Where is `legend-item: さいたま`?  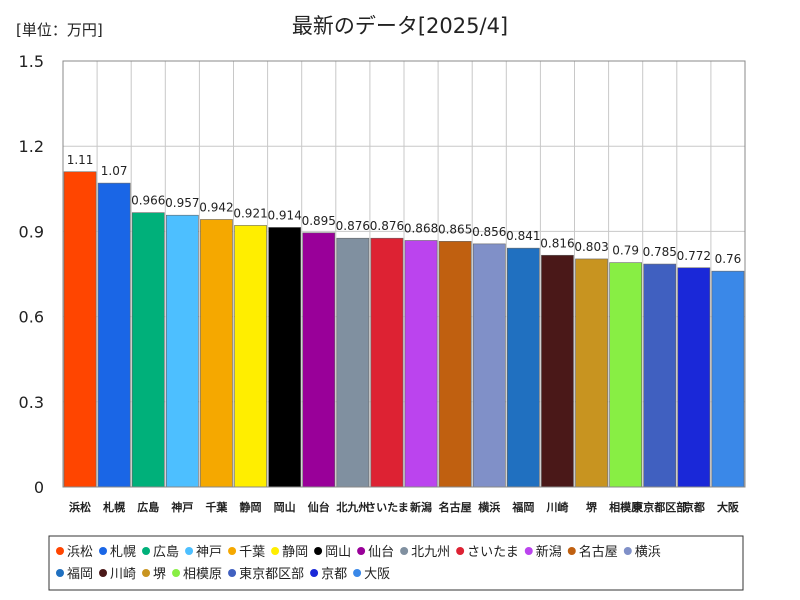 legend-item: さいたま is located at coordinates (493, 552).